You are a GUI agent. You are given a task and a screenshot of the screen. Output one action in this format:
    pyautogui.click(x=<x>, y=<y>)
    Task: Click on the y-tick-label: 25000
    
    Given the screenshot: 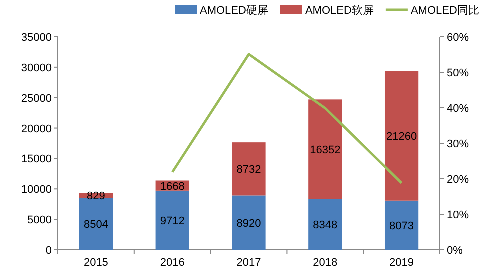 What is the action you would take?
    pyautogui.click(x=36, y=98)
    